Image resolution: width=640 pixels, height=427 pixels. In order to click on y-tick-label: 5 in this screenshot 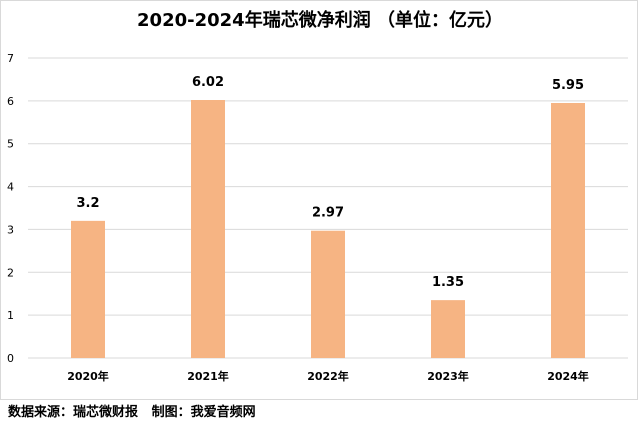, I will do `click(10, 144)`.